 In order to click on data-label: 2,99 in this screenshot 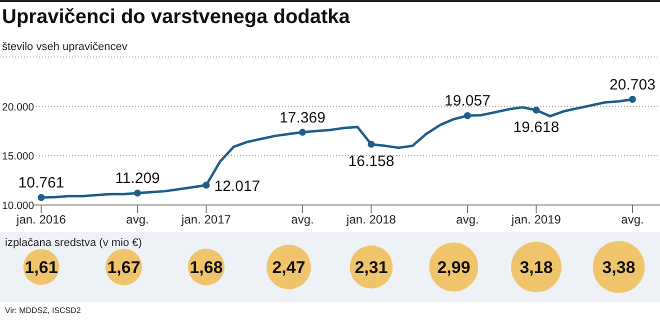, I will do `click(453, 267)`.